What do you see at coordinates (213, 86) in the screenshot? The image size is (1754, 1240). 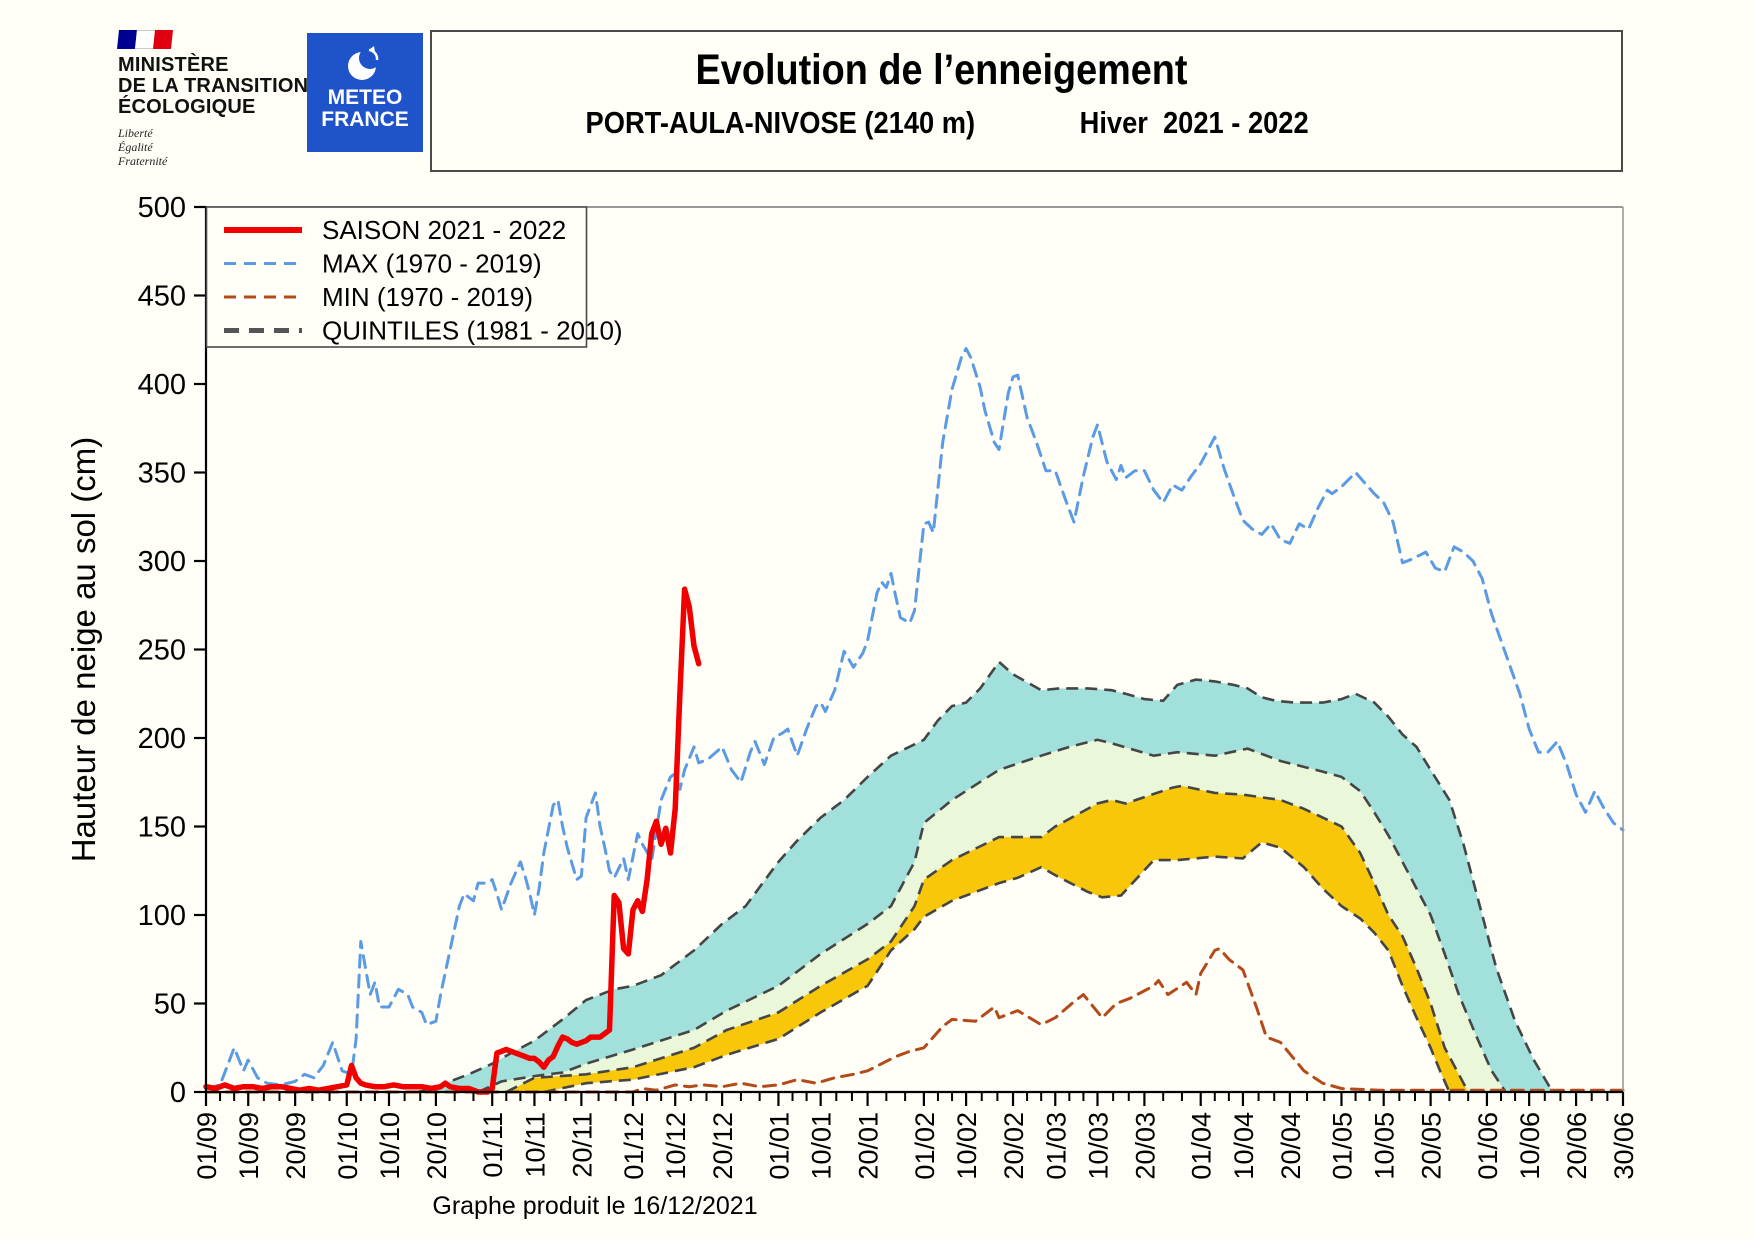 I see `ministry-name-line: DE LA TRANSITION` at bounding box center [213, 86].